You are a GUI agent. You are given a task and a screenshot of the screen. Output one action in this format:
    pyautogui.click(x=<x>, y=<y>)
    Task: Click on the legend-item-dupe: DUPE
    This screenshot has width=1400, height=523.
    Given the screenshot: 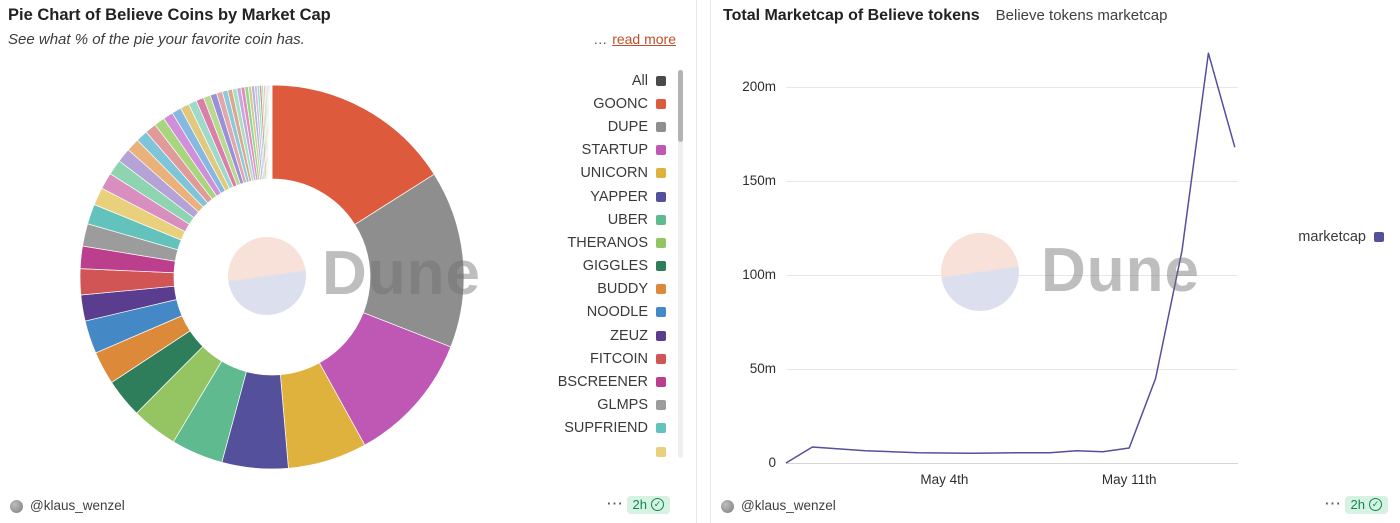 What is the action you would take?
    pyautogui.click(x=637, y=126)
    